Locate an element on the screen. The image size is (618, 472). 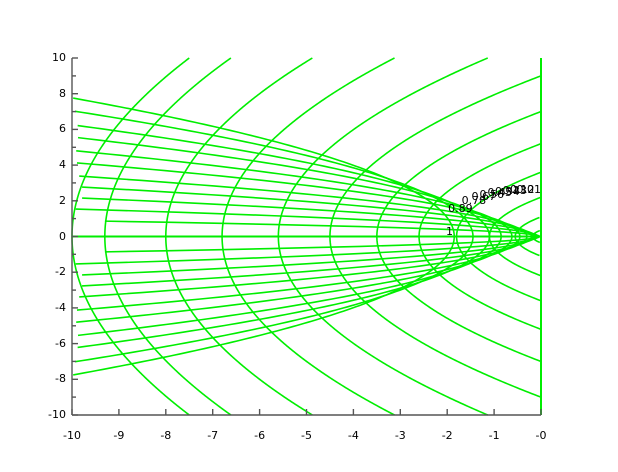
x-tick-label: -2 is located at coordinates (447, 435).